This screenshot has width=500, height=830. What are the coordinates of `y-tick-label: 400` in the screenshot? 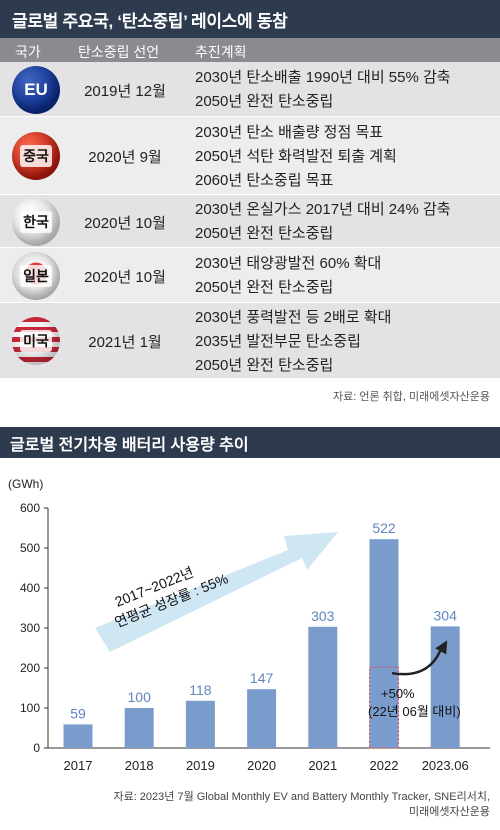 It's located at (30, 588).